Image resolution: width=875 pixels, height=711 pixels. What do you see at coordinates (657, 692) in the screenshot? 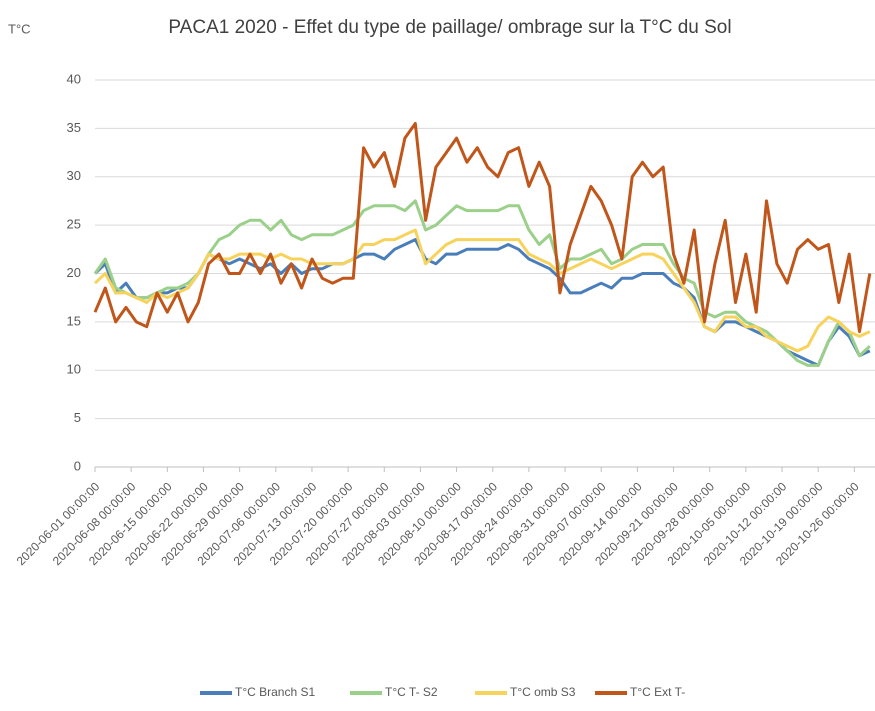
I see `legend-label: T°C Ext T-` at bounding box center [657, 692].